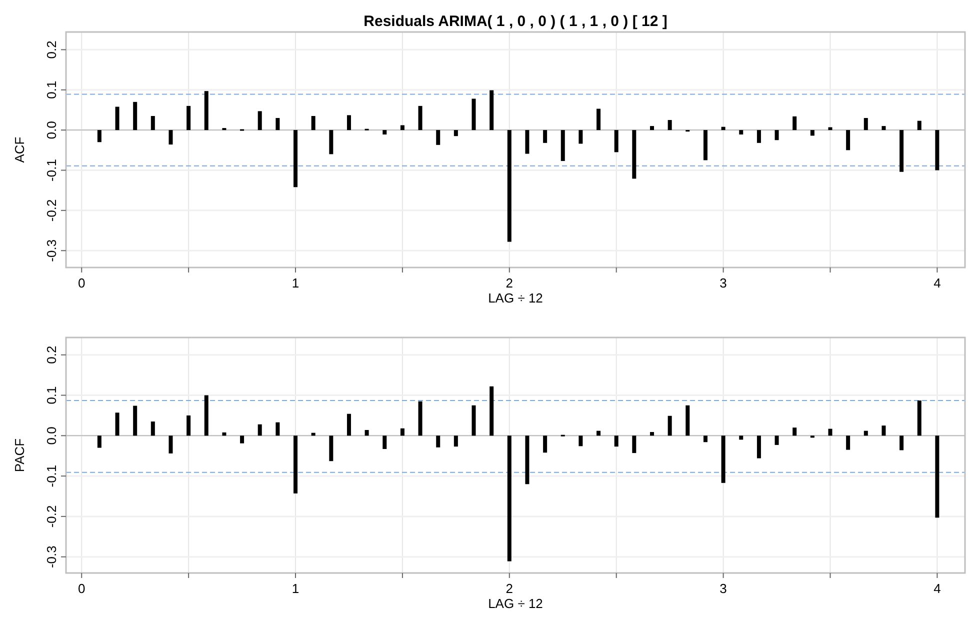 Image resolution: width=974 pixels, height=627 pixels. What do you see at coordinates (516, 21) in the screenshot?
I see `chart-title: Residuals ARIMA( 1 , 0 , 0 ) ( 1 , 1 , 0 ) [ 12 ]` at bounding box center [516, 21].